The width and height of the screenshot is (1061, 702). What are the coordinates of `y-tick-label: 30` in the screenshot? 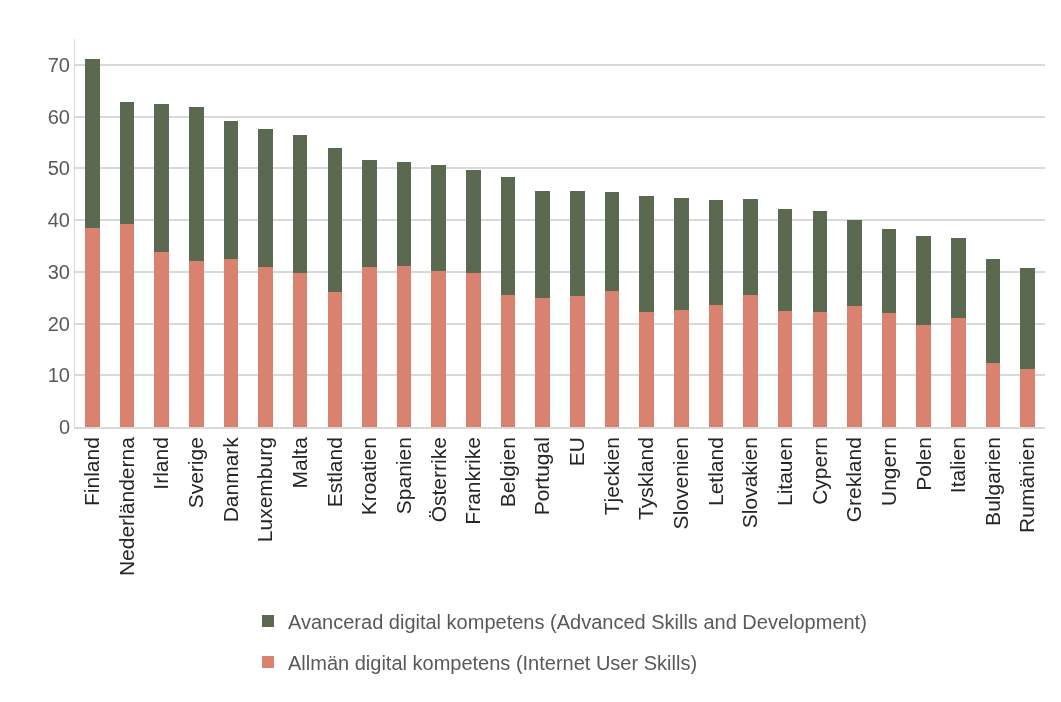 It's located at (58, 271).